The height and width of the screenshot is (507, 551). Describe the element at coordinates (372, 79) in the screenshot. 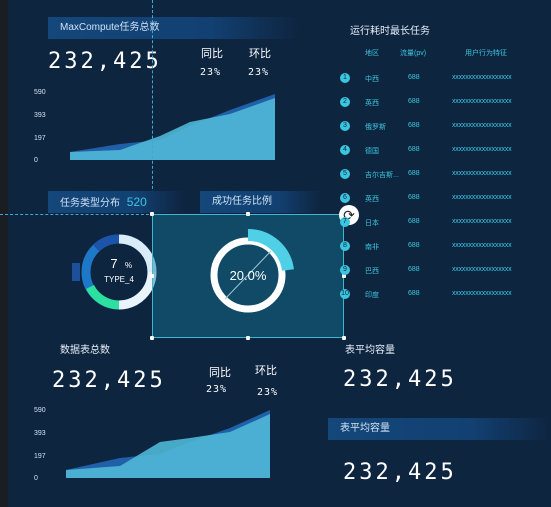

I see `row-region: 中西` at that location.